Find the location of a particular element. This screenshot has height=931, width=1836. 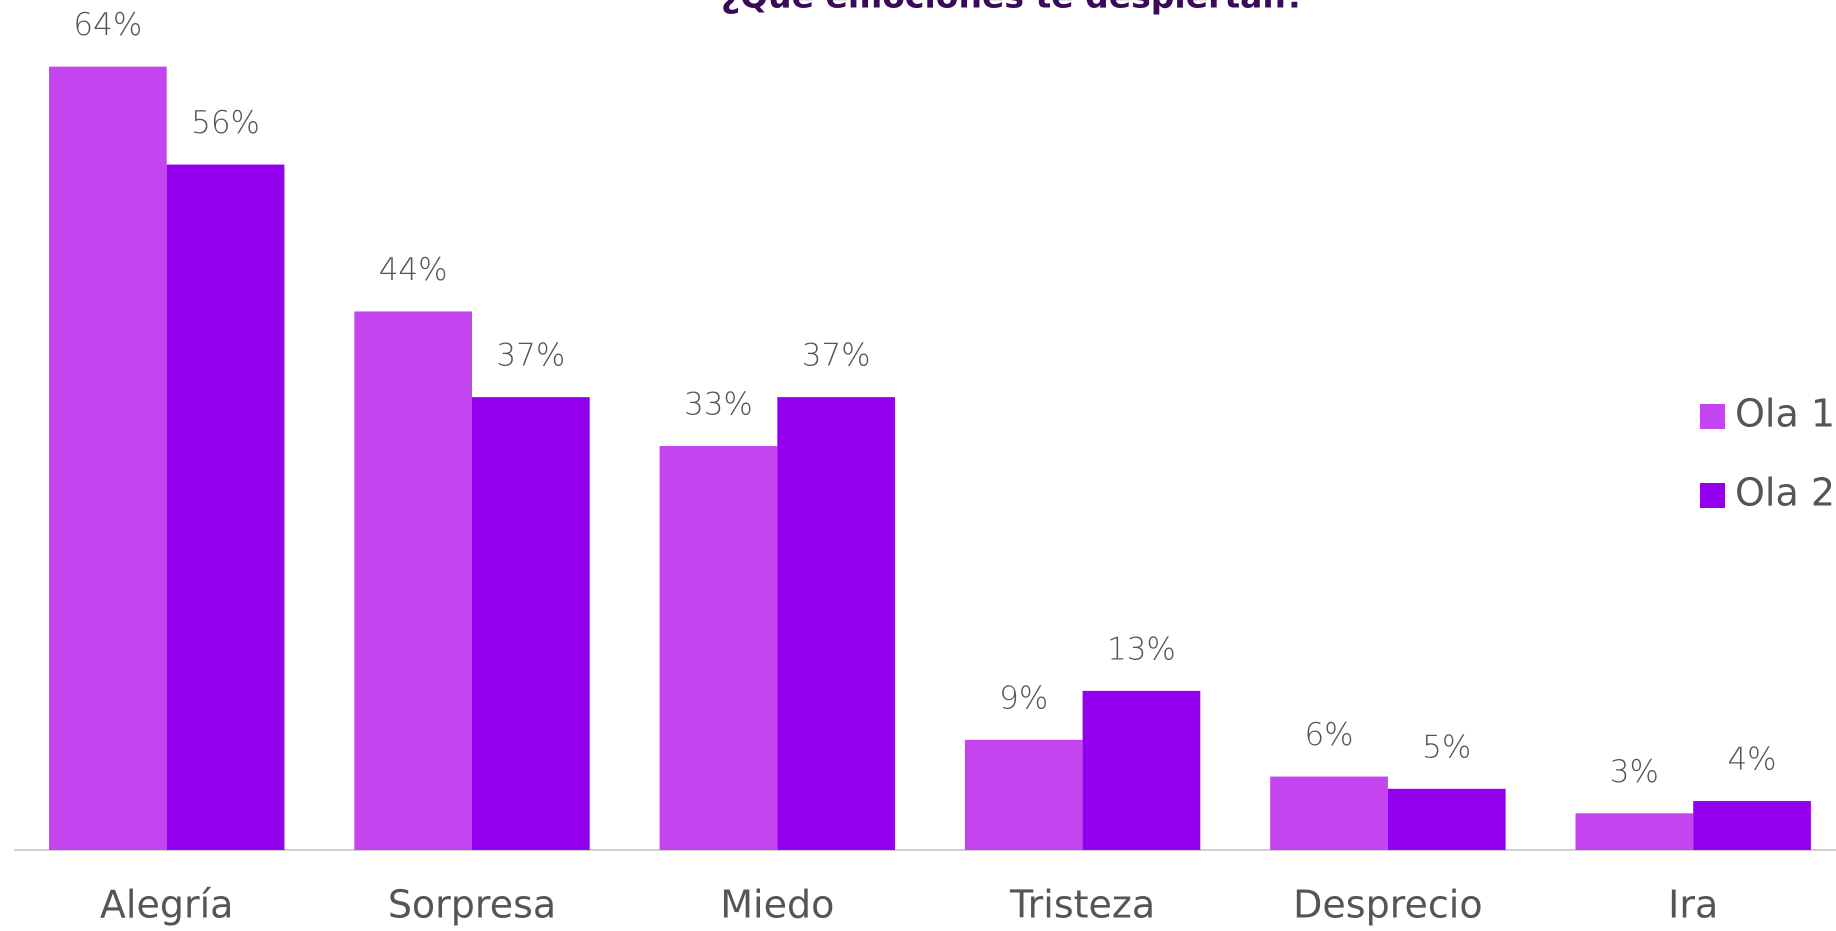

x-tick-label: Desprecio is located at coordinates (1387, 905).